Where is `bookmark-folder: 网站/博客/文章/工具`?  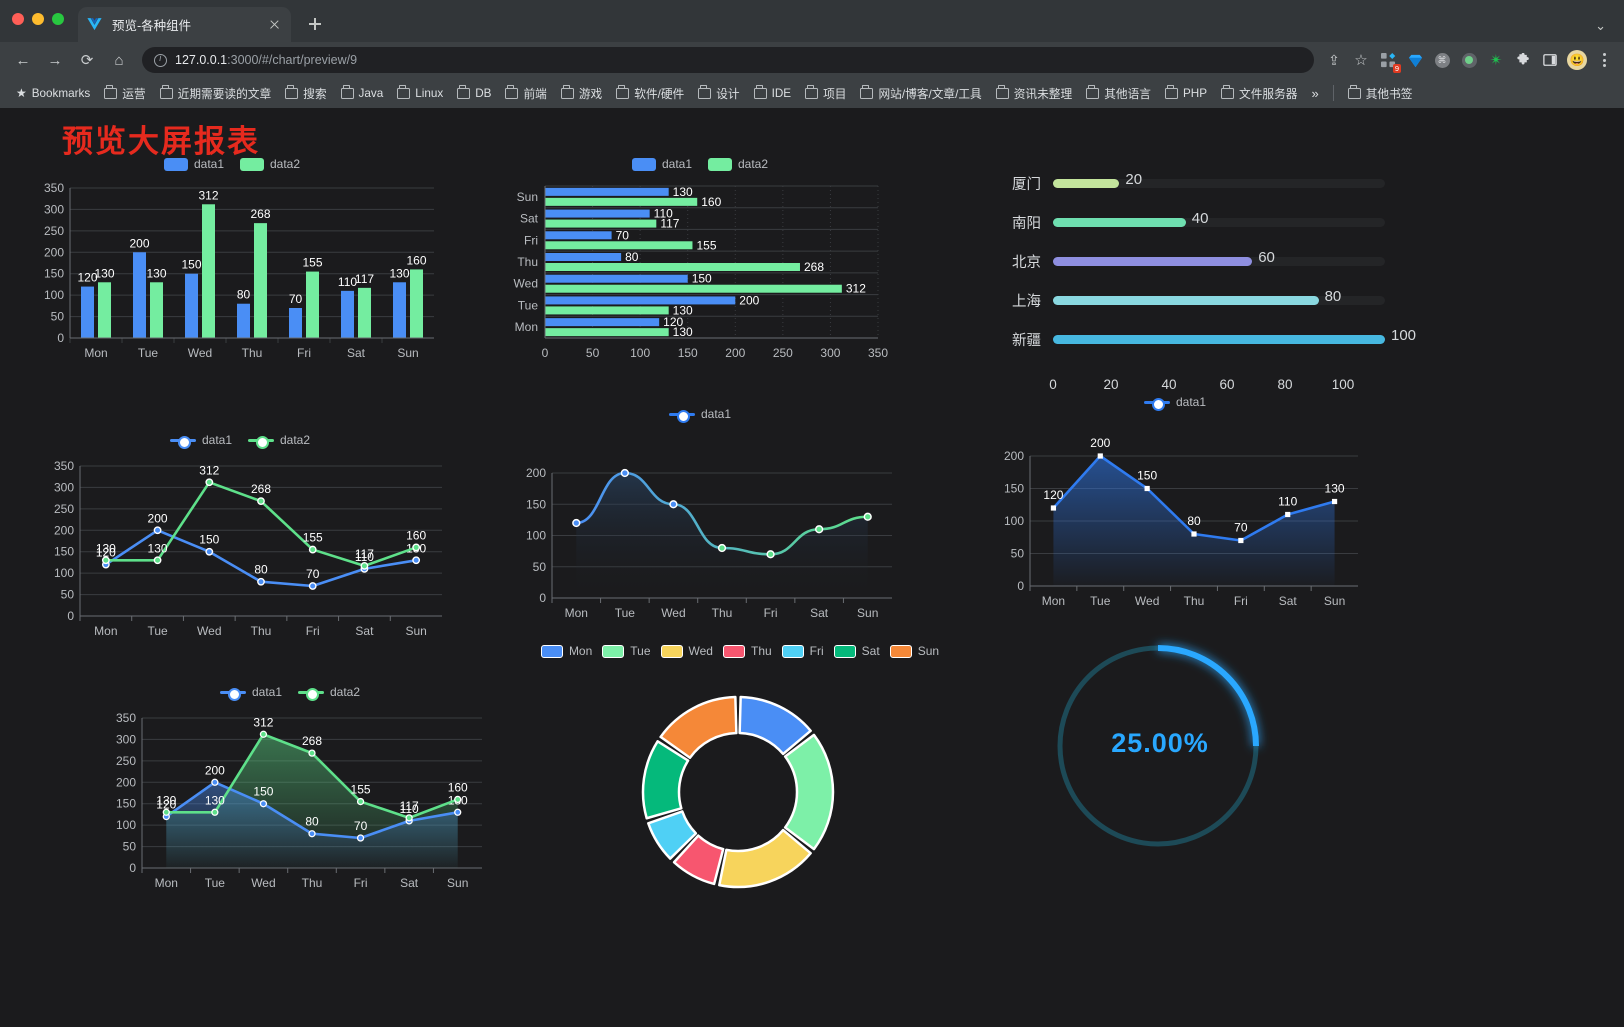 bookmark-folder: 网站/博客/文章/工具 is located at coordinates (920, 93).